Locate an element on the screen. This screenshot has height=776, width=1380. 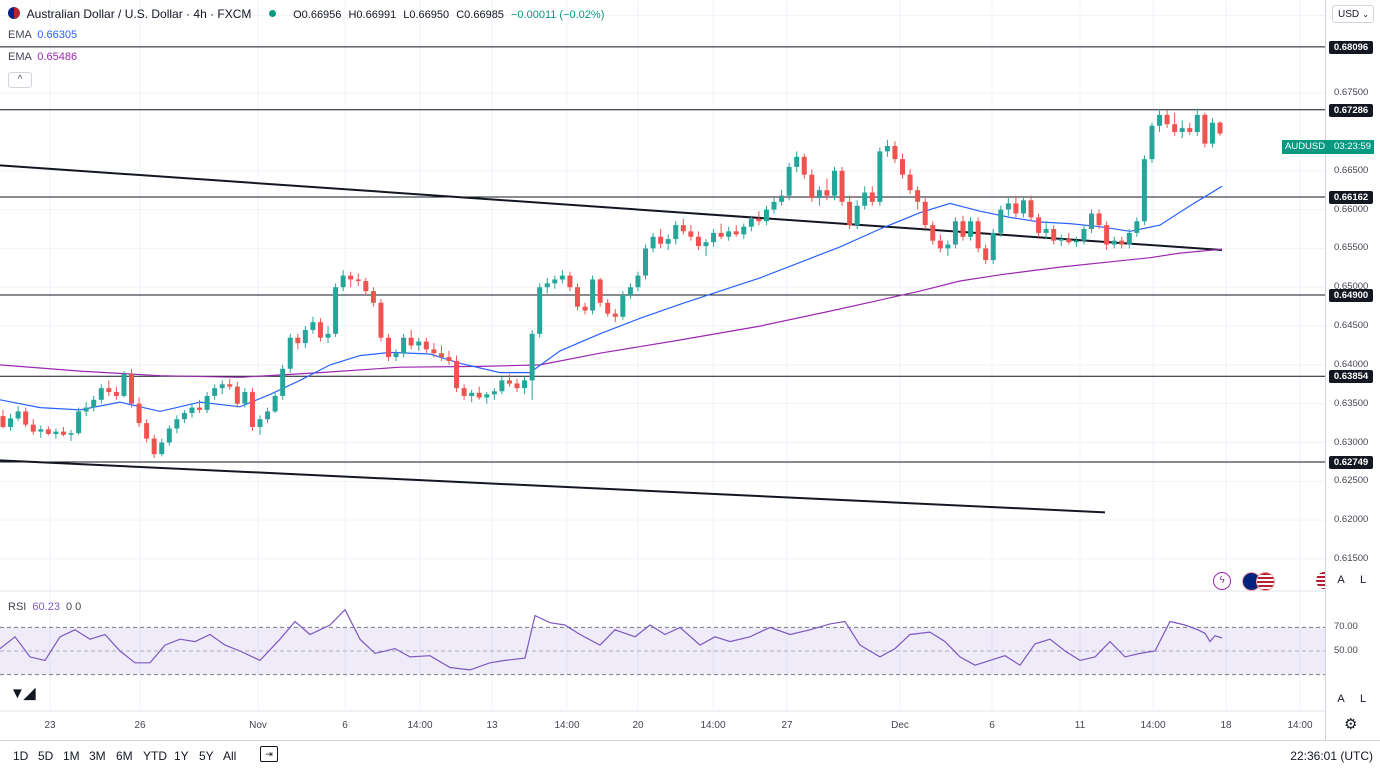
chevron-up-icon: ^ is located at coordinates (20, 79).